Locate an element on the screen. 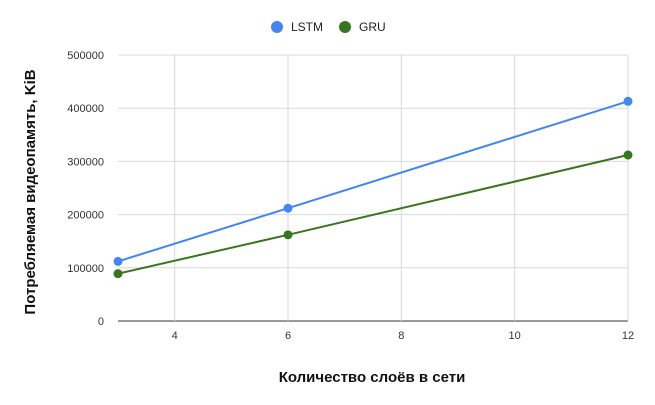 This screenshot has height=405, width=655. legend-label-gru: GRU is located at coordinates (372, 27).